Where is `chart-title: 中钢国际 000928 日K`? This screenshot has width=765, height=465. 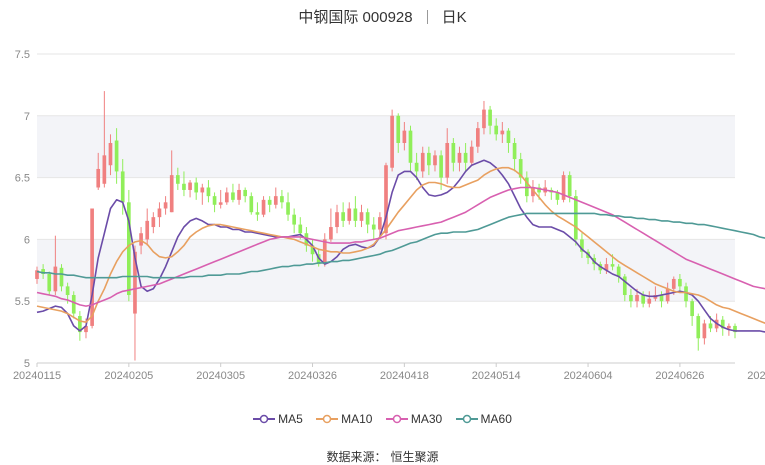
chart-title: 中钢国际 000928 日K is located at coordinates (382, 16).